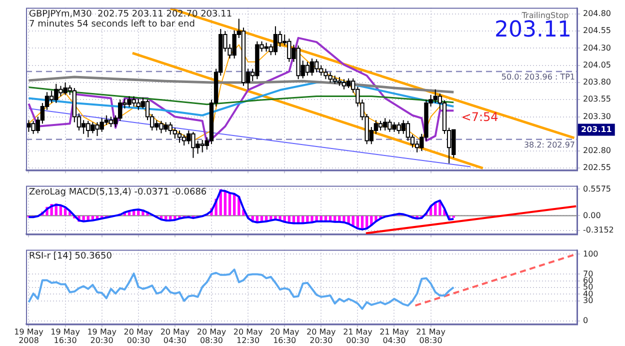  What do you see at coordinates (358, 336) in the screenshot?
I see `x-tick-label: 21 May 00:30` at bounding box center [358, 336].